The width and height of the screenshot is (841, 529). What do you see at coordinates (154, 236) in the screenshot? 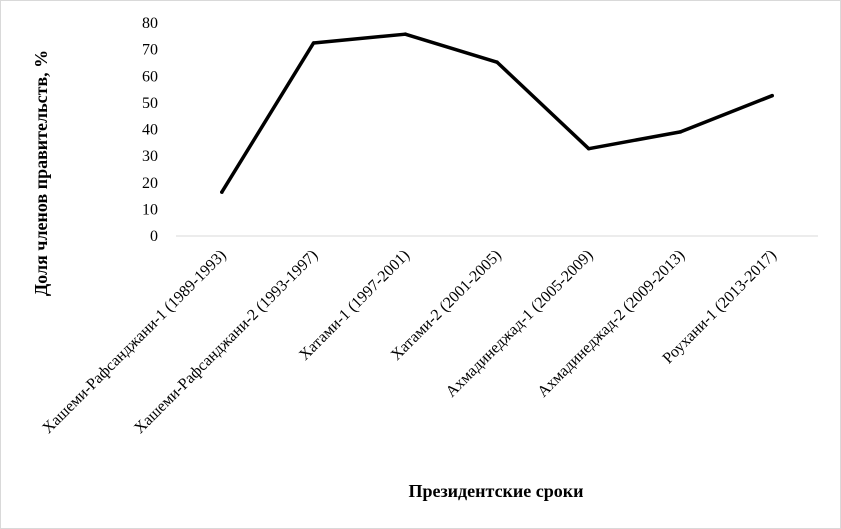
I see `y-tick-label: 0` at bounding box center [154, 236].